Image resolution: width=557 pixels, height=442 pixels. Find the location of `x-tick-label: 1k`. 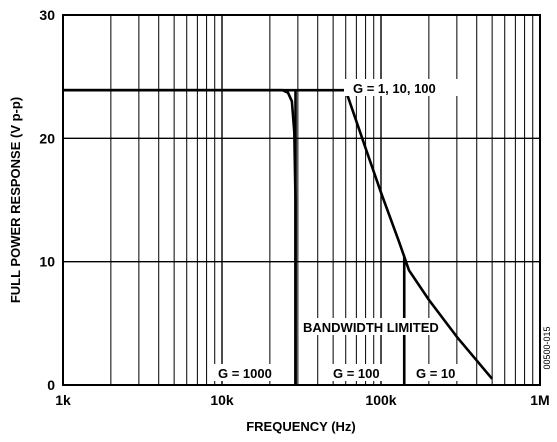

x-tick-label: 1k is located at coordinates (63, 400).